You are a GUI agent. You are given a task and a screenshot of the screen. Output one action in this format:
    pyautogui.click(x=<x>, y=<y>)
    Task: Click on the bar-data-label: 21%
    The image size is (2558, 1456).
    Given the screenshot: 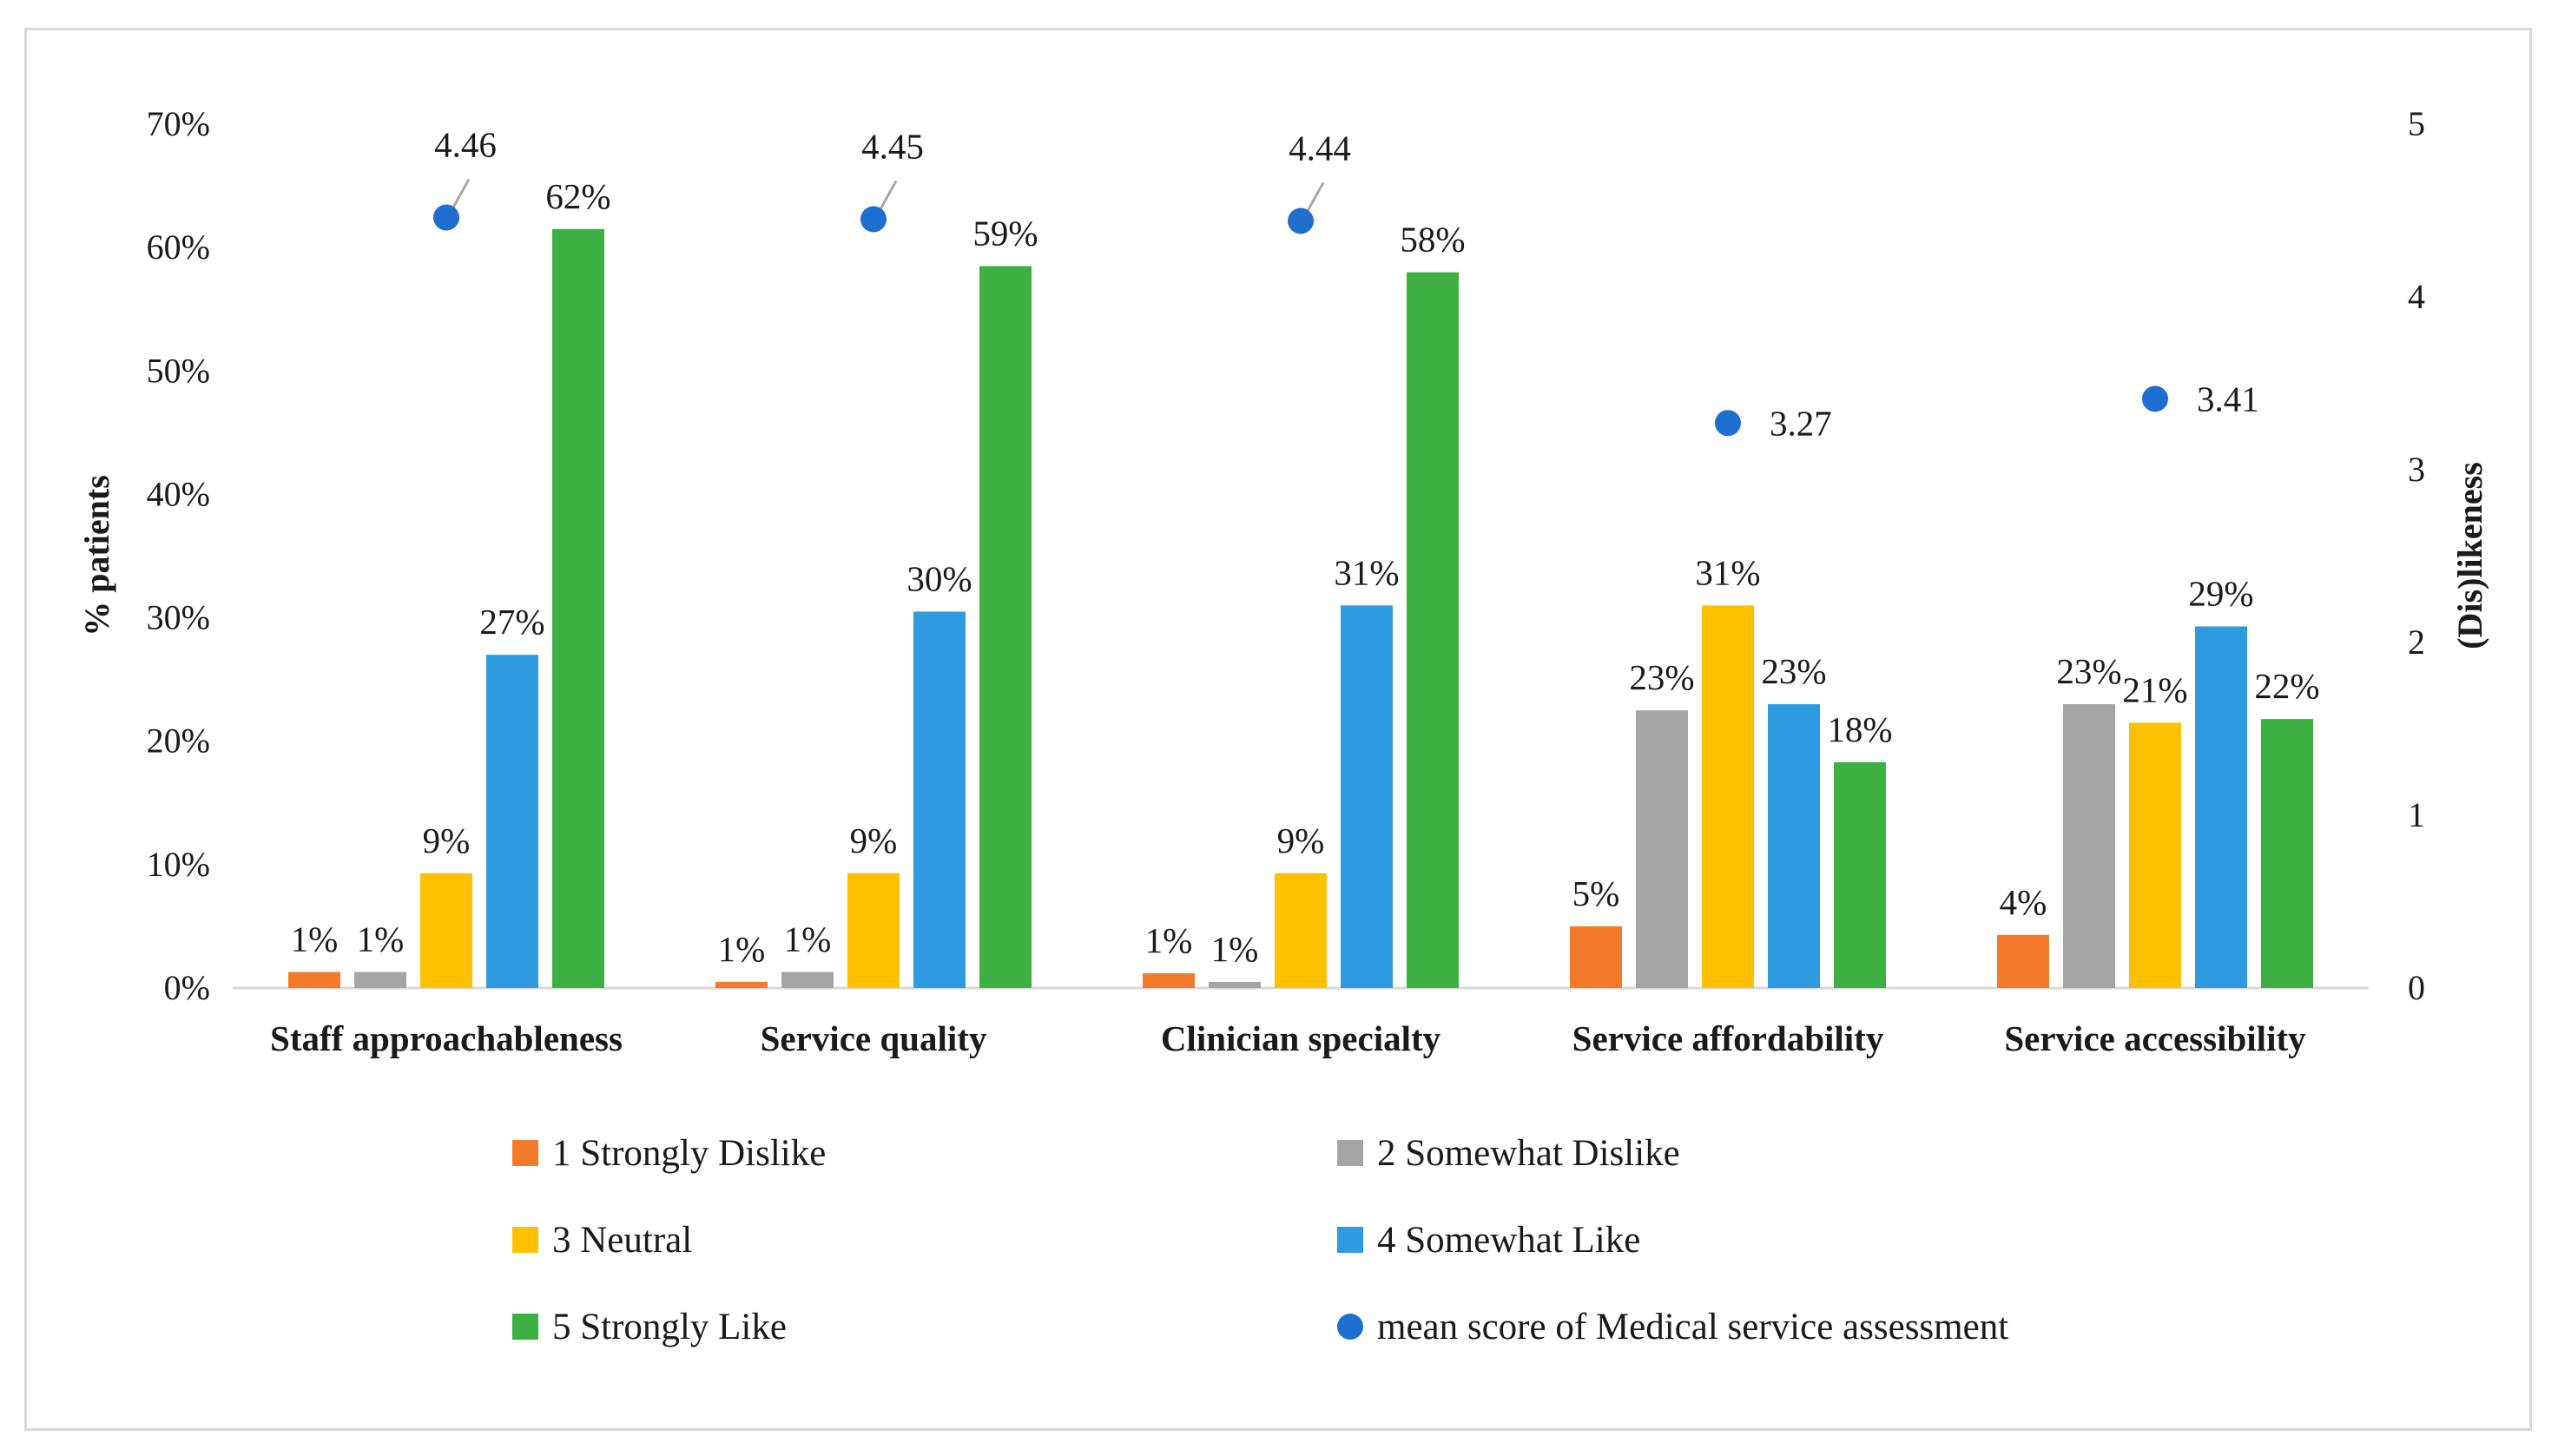 What is the action you would take?
    pyautogui.click(x=2154, y=689)
    